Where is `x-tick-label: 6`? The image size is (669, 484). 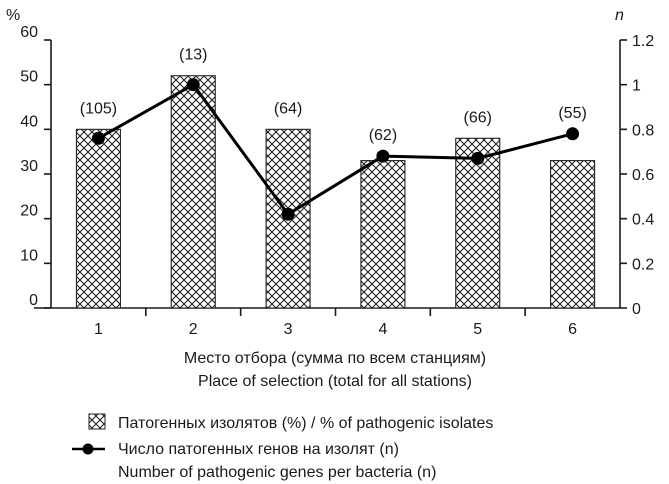
x-tick-label: 6 is located at coordinates (572, 329).